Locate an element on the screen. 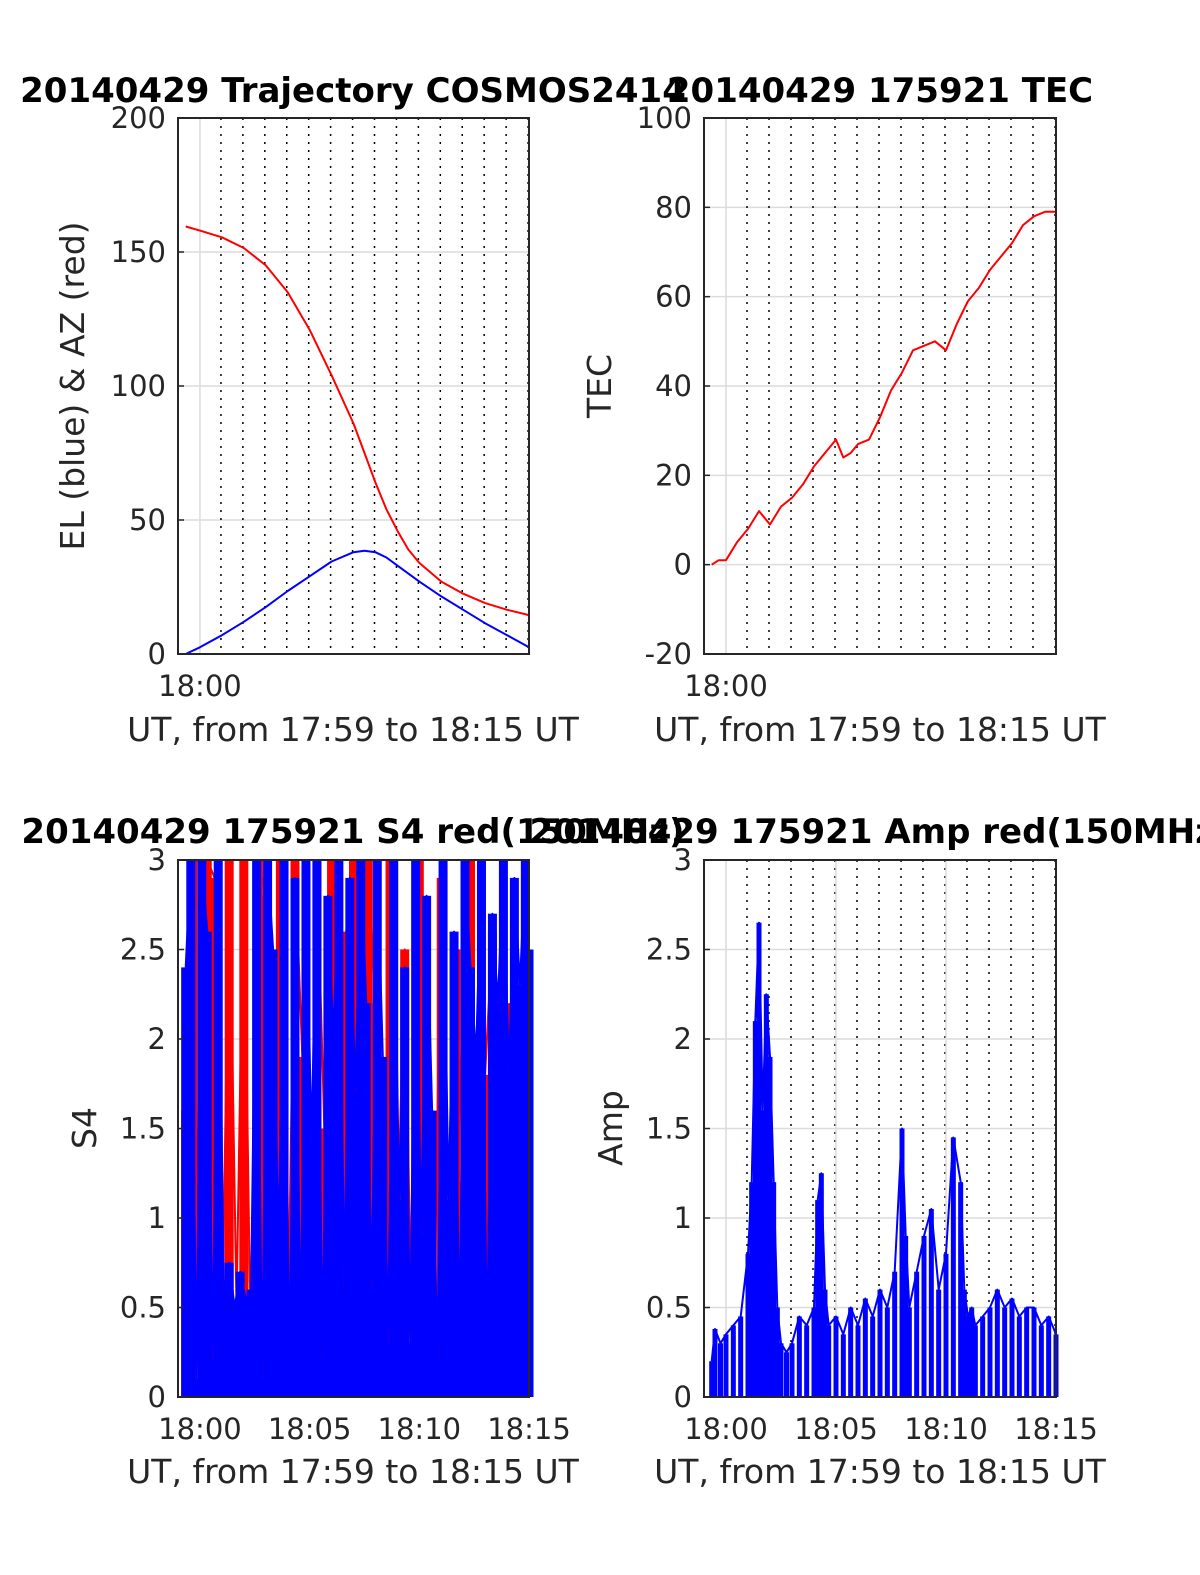  trajectory-y-tick-label: 200 is located at coordinates (138, 118).